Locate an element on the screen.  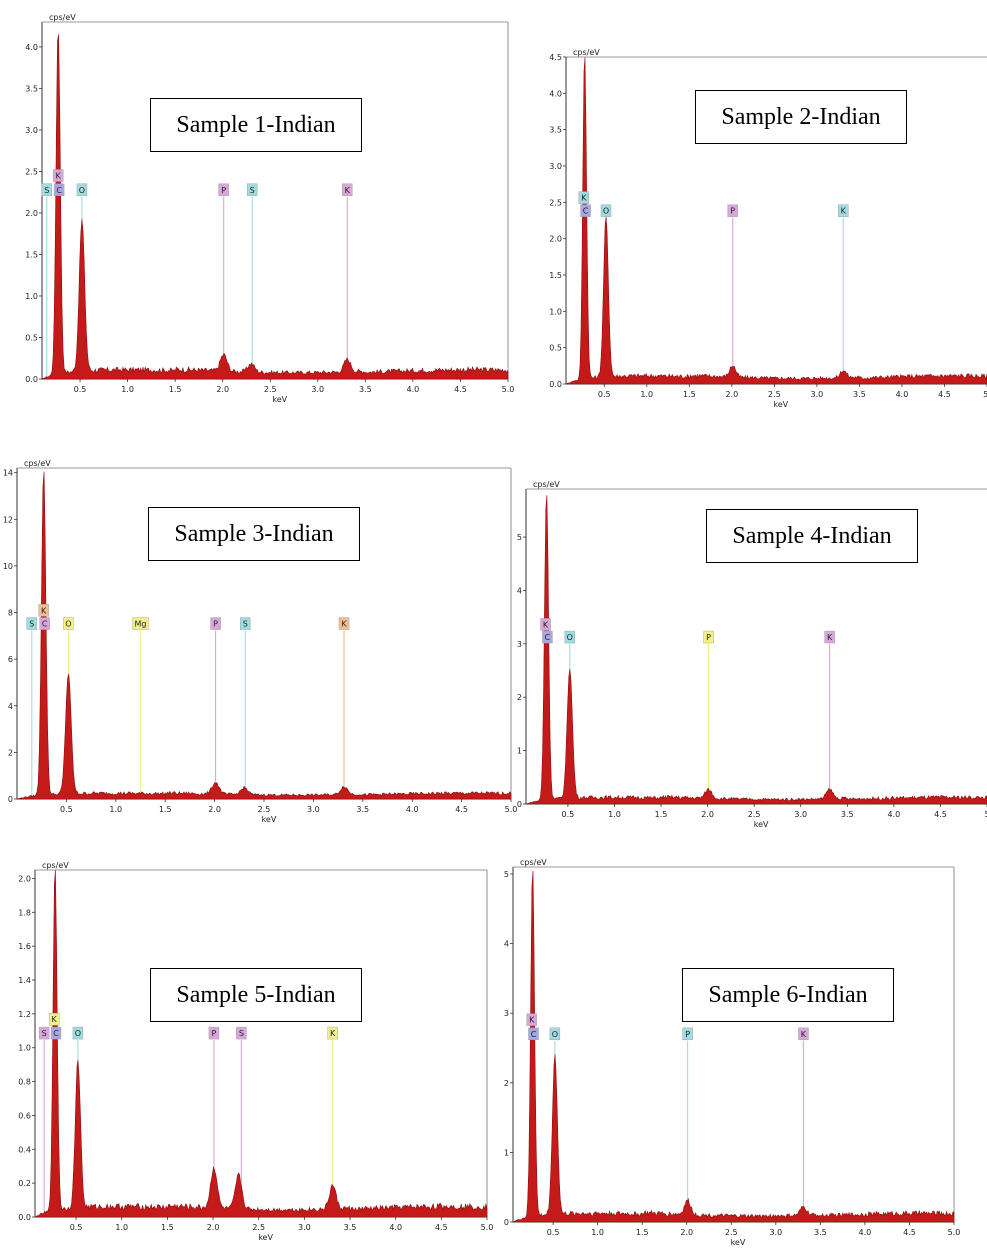
sample-title: Sample 3-Indian is located at coordinates (254, 534).